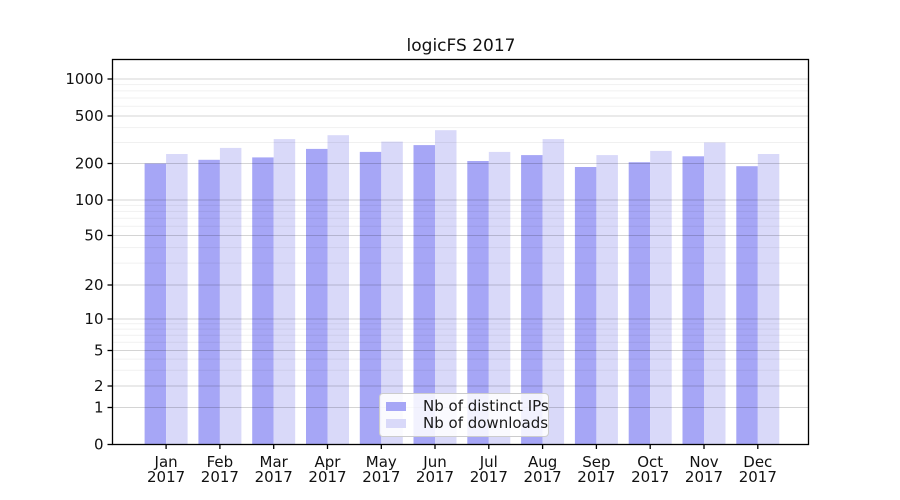 The image size is (900, 500). Describe the element at coordinates (396, 406) in the screenshot. I see `legend-swatch-ips` at that location.